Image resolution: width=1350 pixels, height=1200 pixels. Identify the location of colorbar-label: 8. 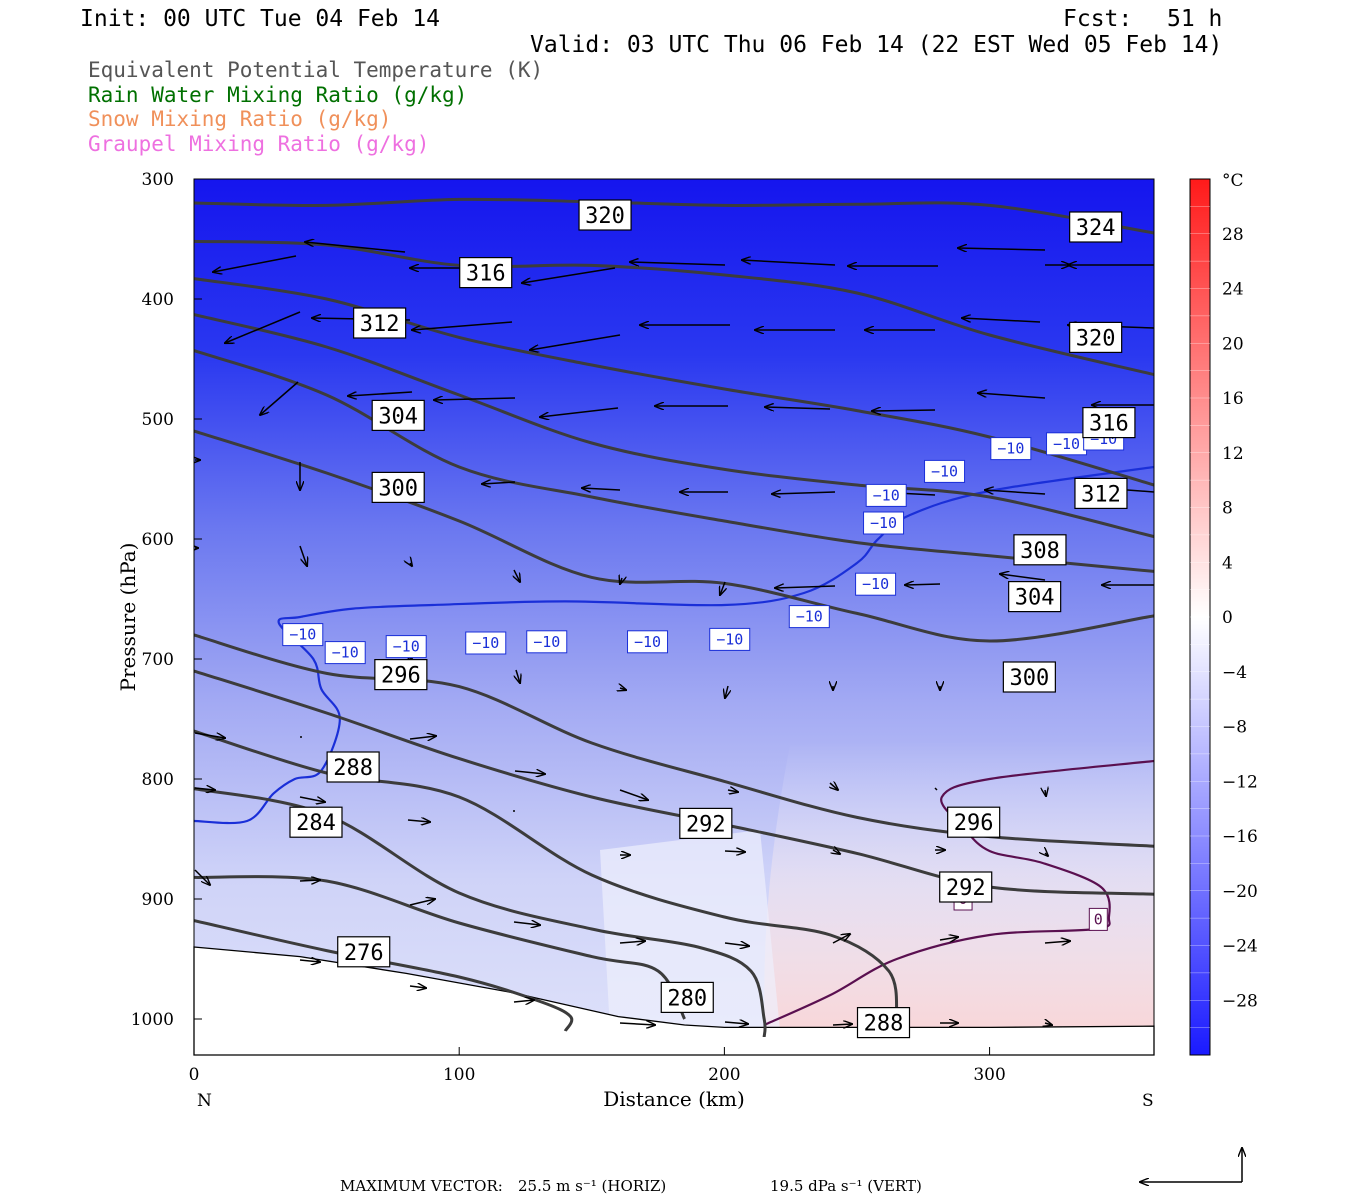
(1227, 509).